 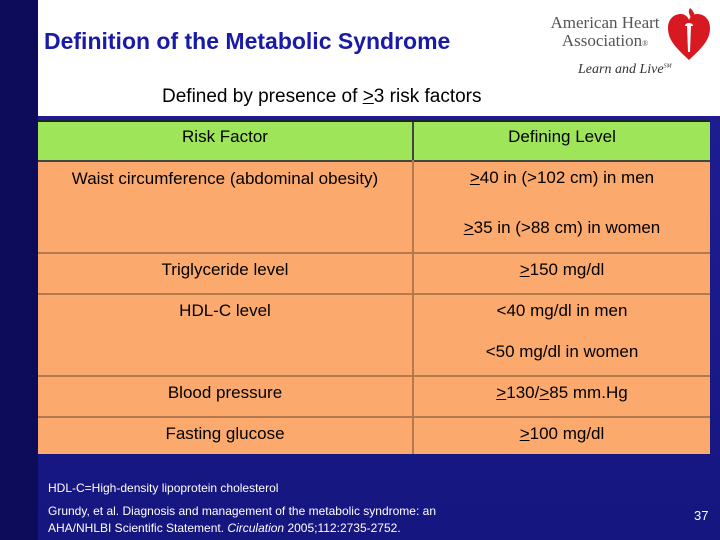 What do you see at coordinates (645, 43) in the screenshot?
I see `registered-mark: ®` at bounding box center [645, 43].